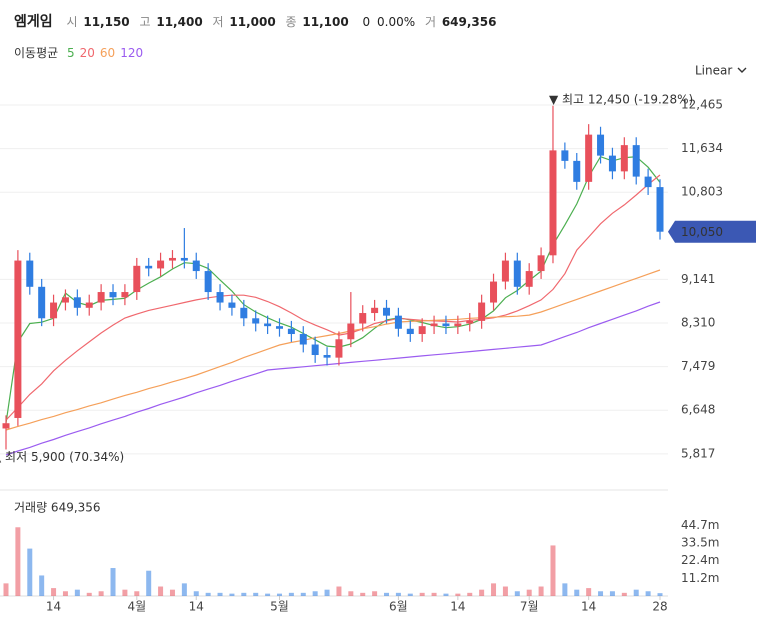  What do you see at coordinates (712, 231) in the screenshot?
I see `current-price-tag` at bounding box center [712, 231].